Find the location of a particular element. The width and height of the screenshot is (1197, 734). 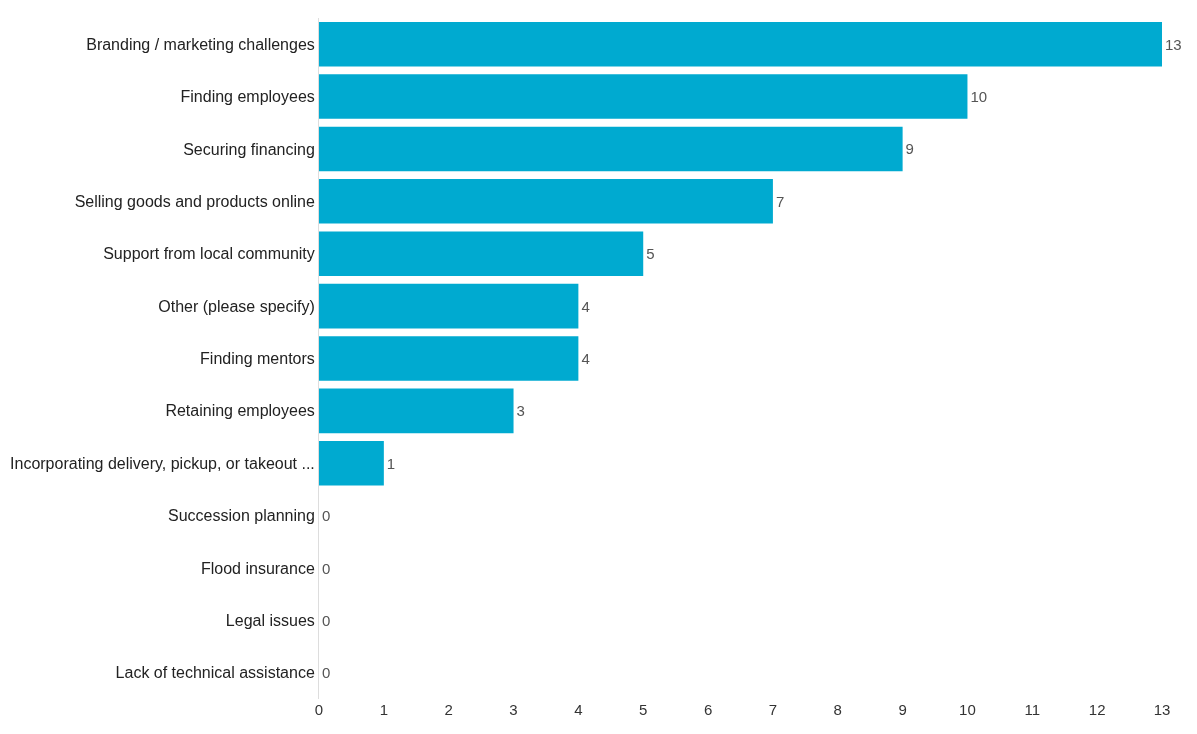

x-tick-label: 10 is located at coordinates (967, 709).